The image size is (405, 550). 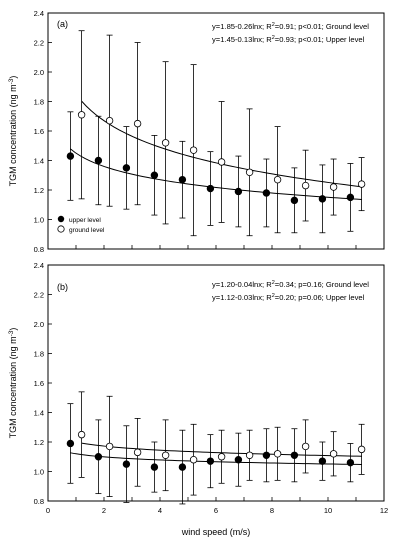 I want to click on x-tick-label: 2, so click(x=104, y=510).